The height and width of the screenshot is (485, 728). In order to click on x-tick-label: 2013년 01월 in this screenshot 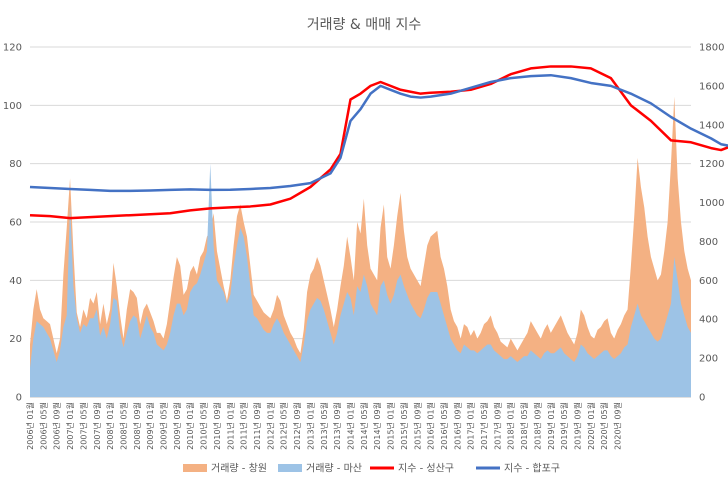, I will do `click(310, 426)`.